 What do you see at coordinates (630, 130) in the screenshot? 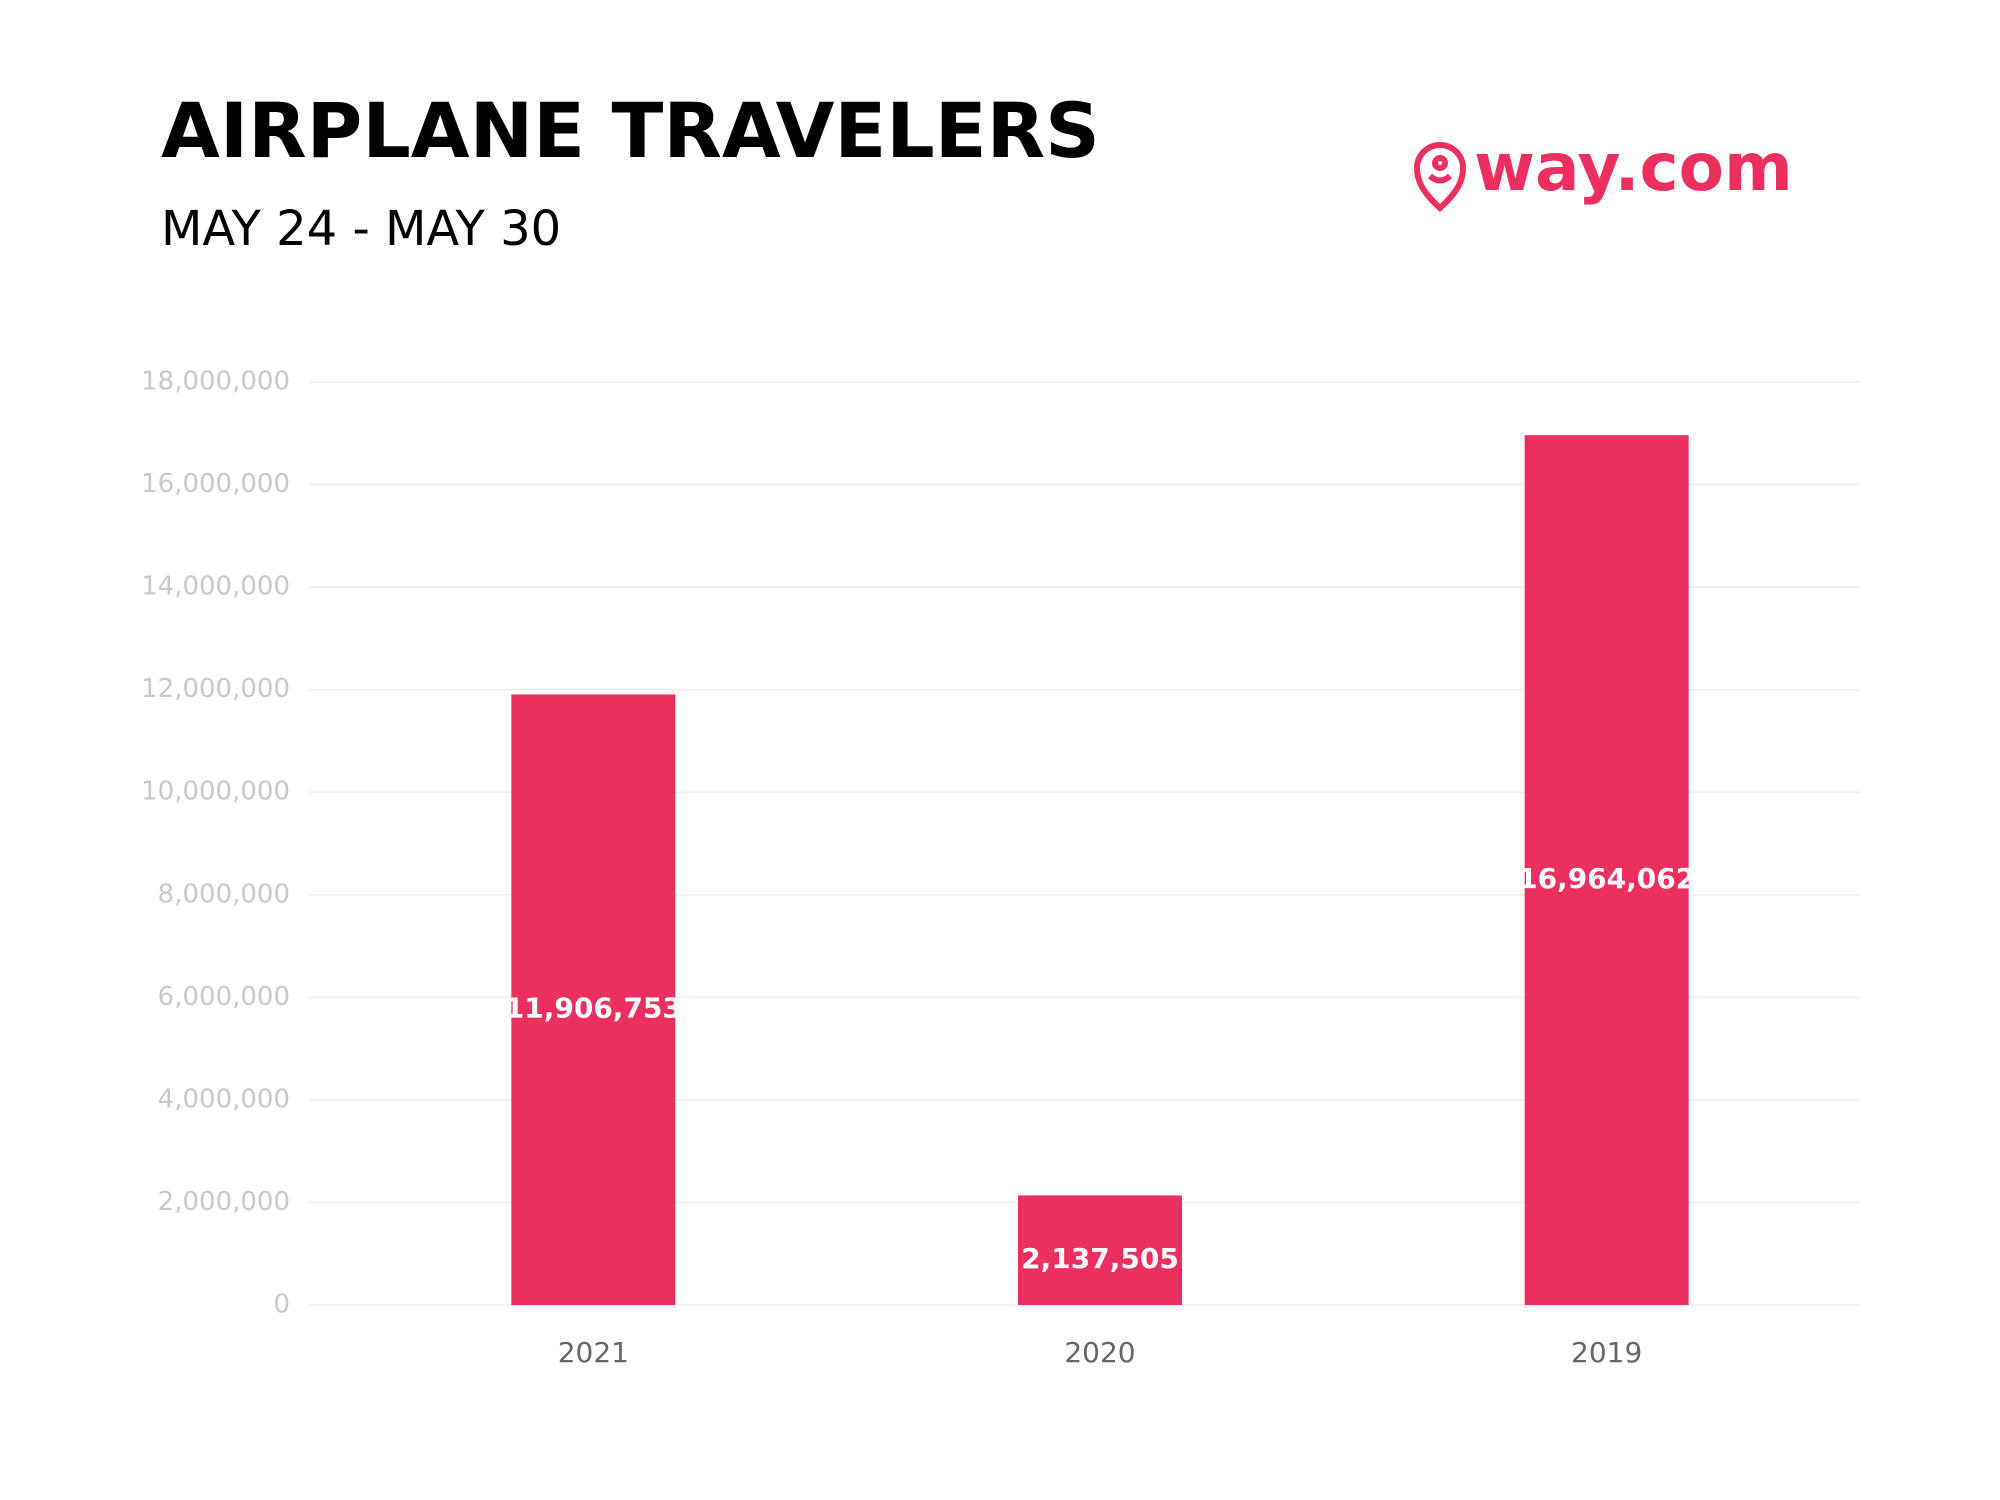
I see `chart-title: AIRPLANE TRAVELERS` at bounding box center [630, 130].